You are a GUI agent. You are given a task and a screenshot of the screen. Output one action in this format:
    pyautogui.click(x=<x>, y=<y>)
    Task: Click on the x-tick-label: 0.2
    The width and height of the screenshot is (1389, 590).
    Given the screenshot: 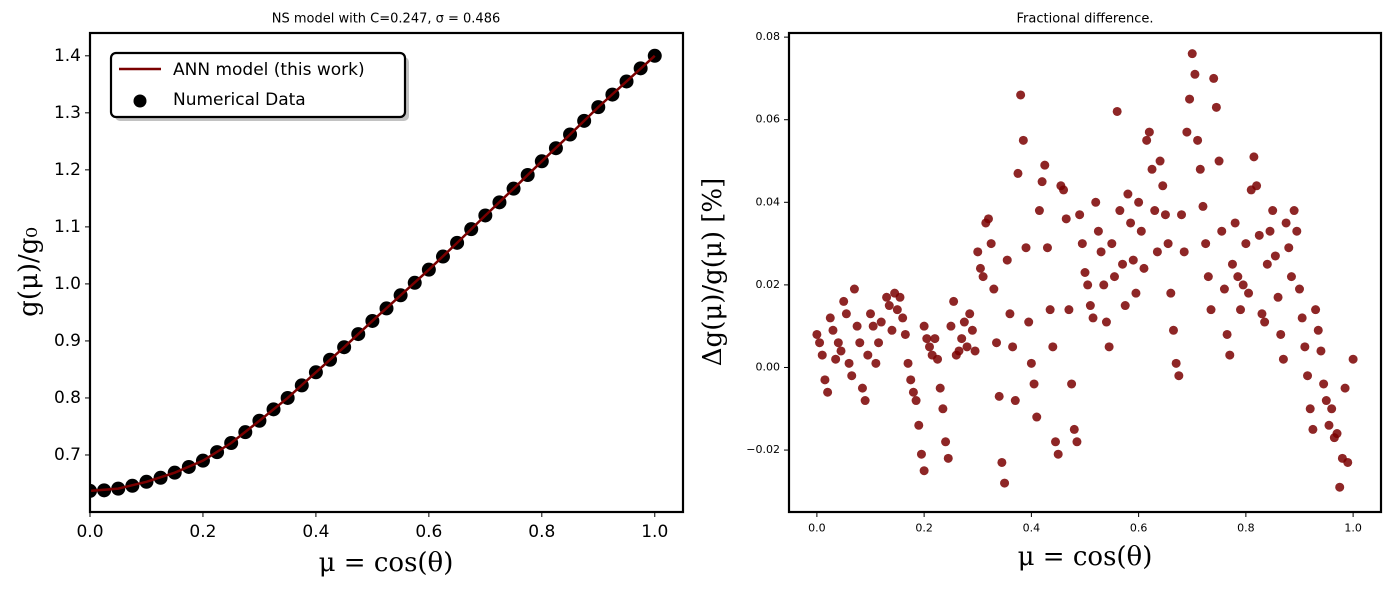 What is the action you would take?
    pyautogui.click(x=924, y=528)
    